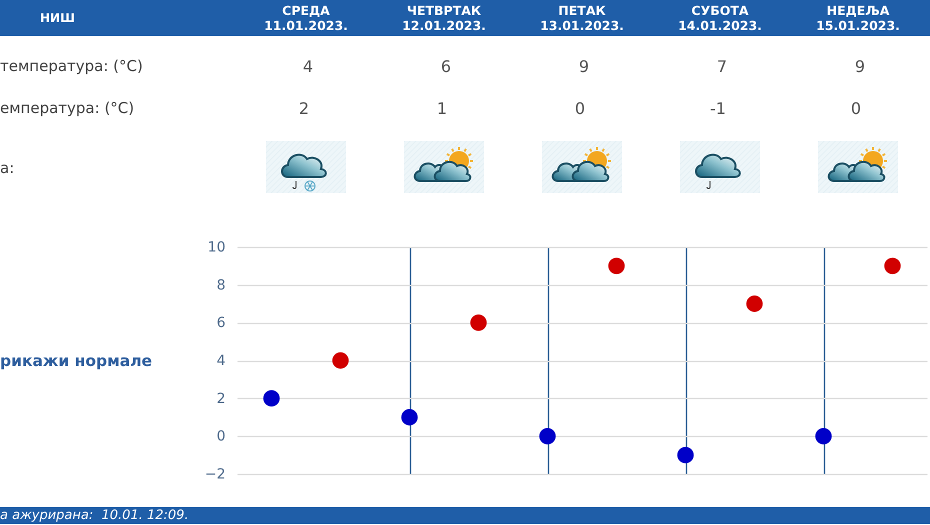 This screenshot has width=930, height=525. Describe the element at coordinates (7, 168) in the screenshot. I see `text: а:` at that location.